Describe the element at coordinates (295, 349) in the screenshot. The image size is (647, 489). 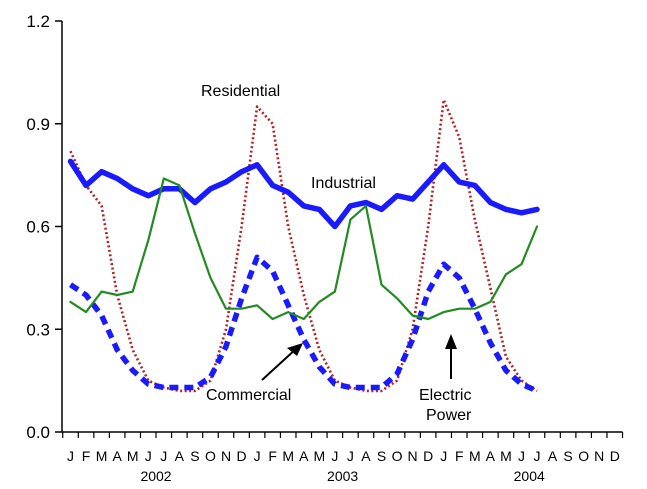
I see `commercial-arrow-head` at that location.